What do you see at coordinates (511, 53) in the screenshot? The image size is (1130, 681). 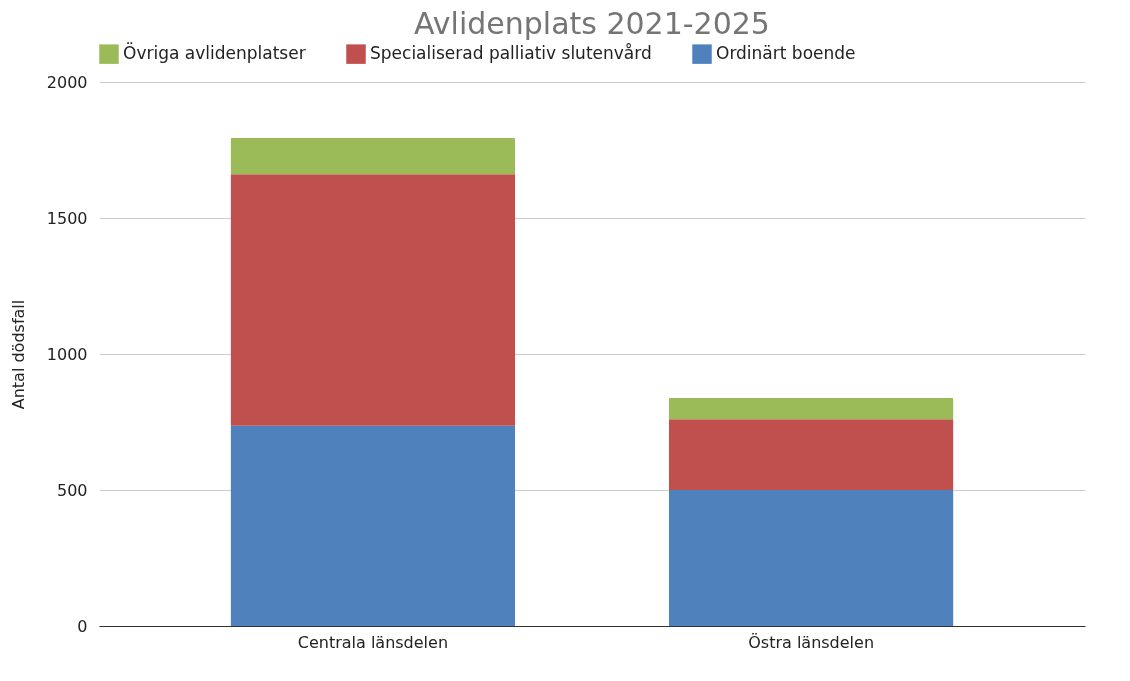 I see `legend-label: Specialiserad palliativ slutenvård` at bounding box center [511, 53].